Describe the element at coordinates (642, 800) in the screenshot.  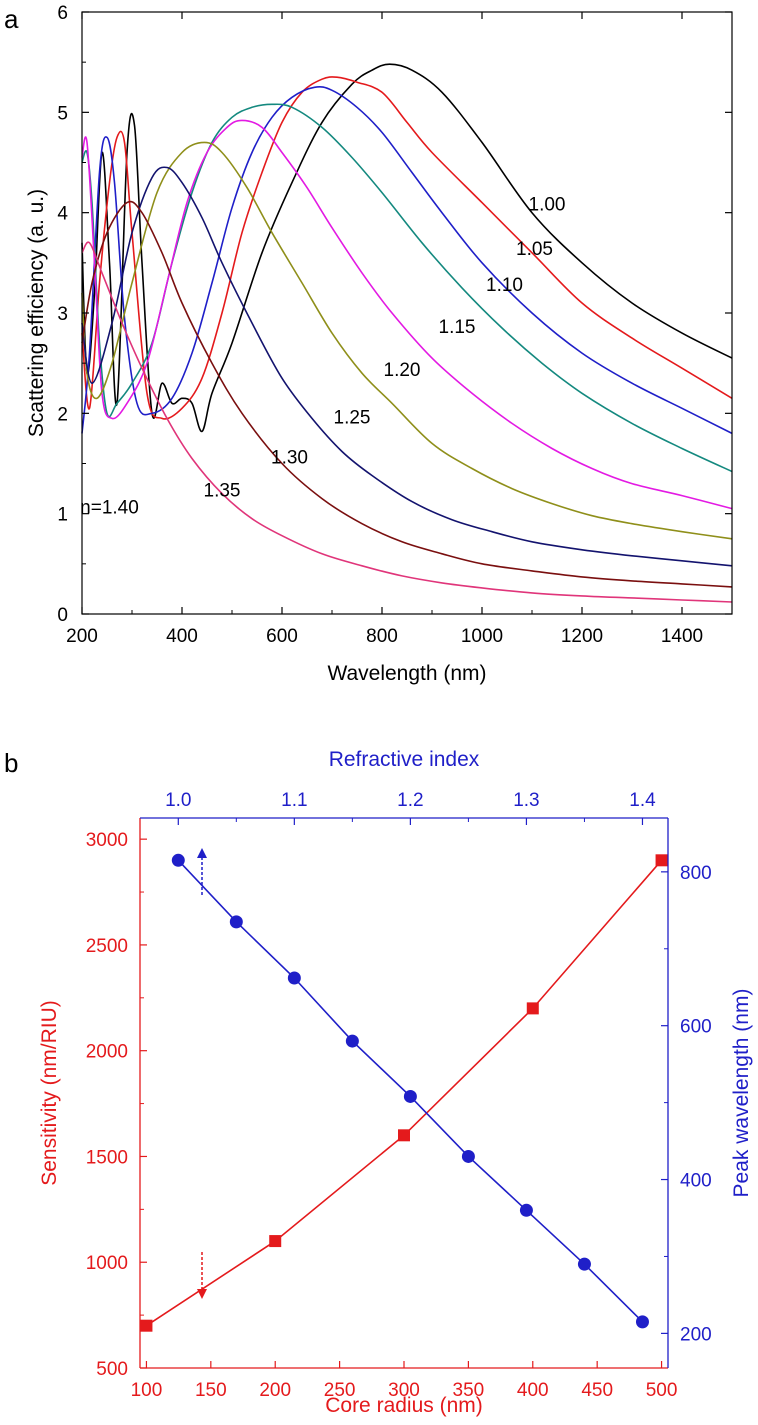
I see `top-tick-label: 1.4` at that location.